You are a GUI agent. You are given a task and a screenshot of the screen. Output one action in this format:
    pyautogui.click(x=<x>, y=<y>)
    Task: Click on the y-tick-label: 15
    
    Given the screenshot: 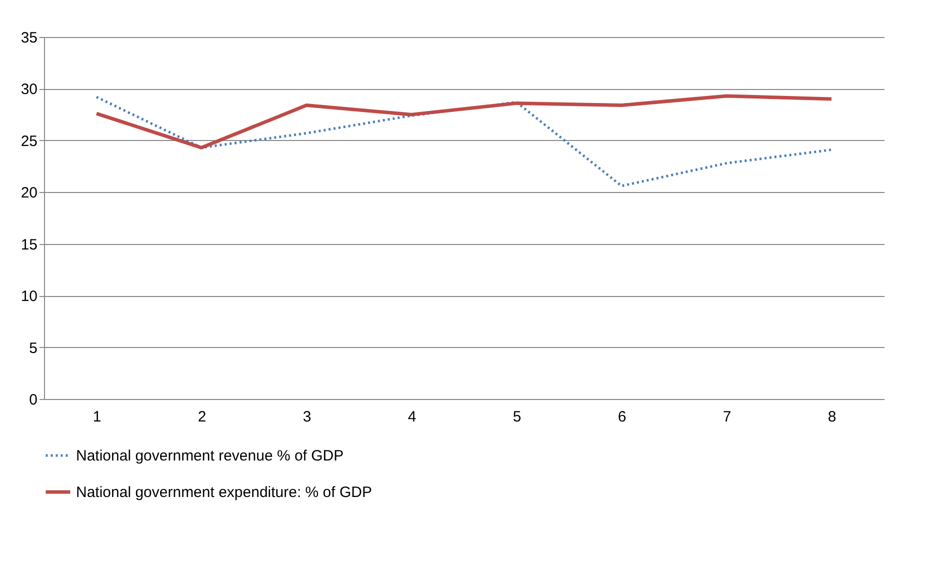 What is the action you would take?
    pyautogui.click(x=29, y=245)
    